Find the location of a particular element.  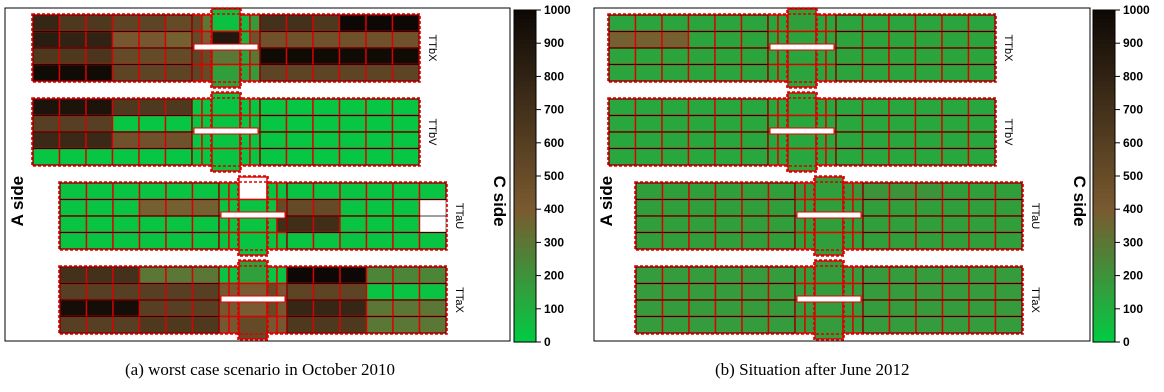

colorbar-tick-label: 800 is located at coordinates (554, 76).